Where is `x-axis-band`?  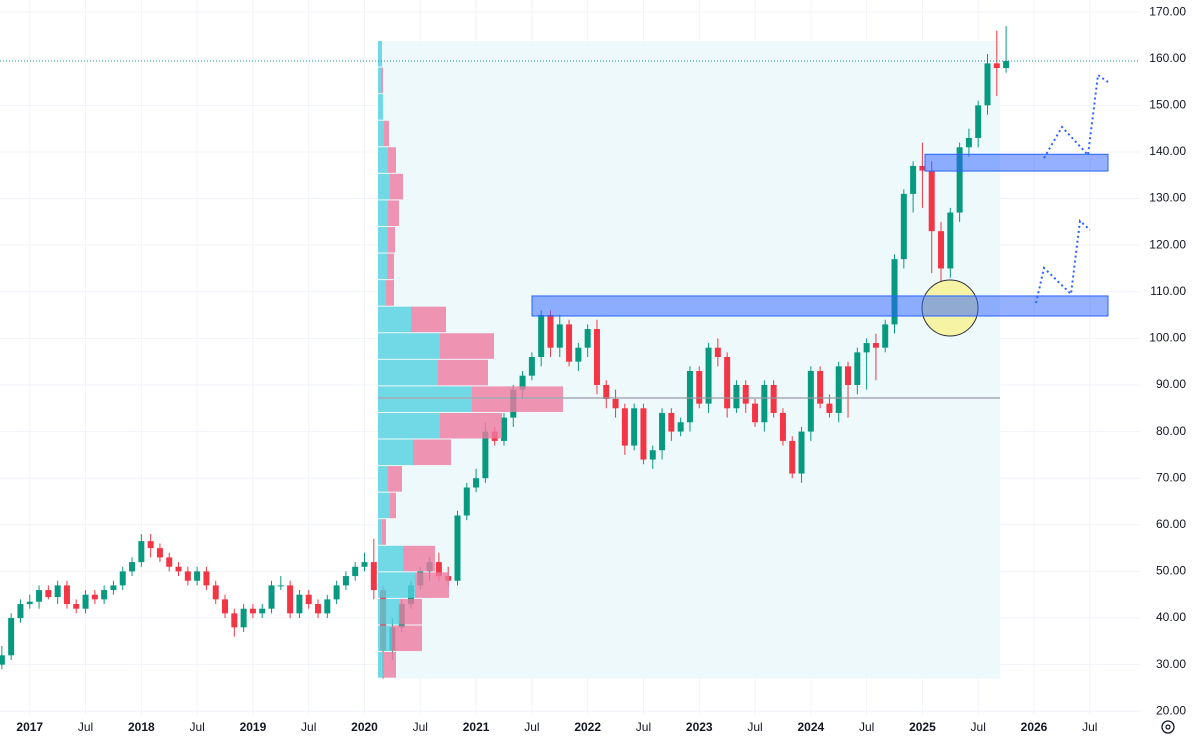
x-axis-band is located at coordinates (596, 728).